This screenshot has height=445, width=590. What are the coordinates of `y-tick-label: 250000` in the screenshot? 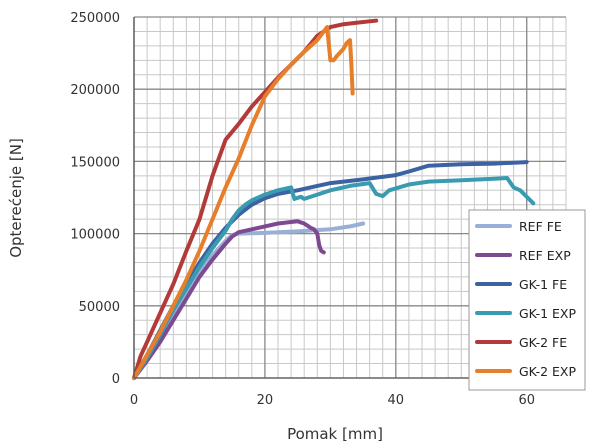 It's located at (95, 18).